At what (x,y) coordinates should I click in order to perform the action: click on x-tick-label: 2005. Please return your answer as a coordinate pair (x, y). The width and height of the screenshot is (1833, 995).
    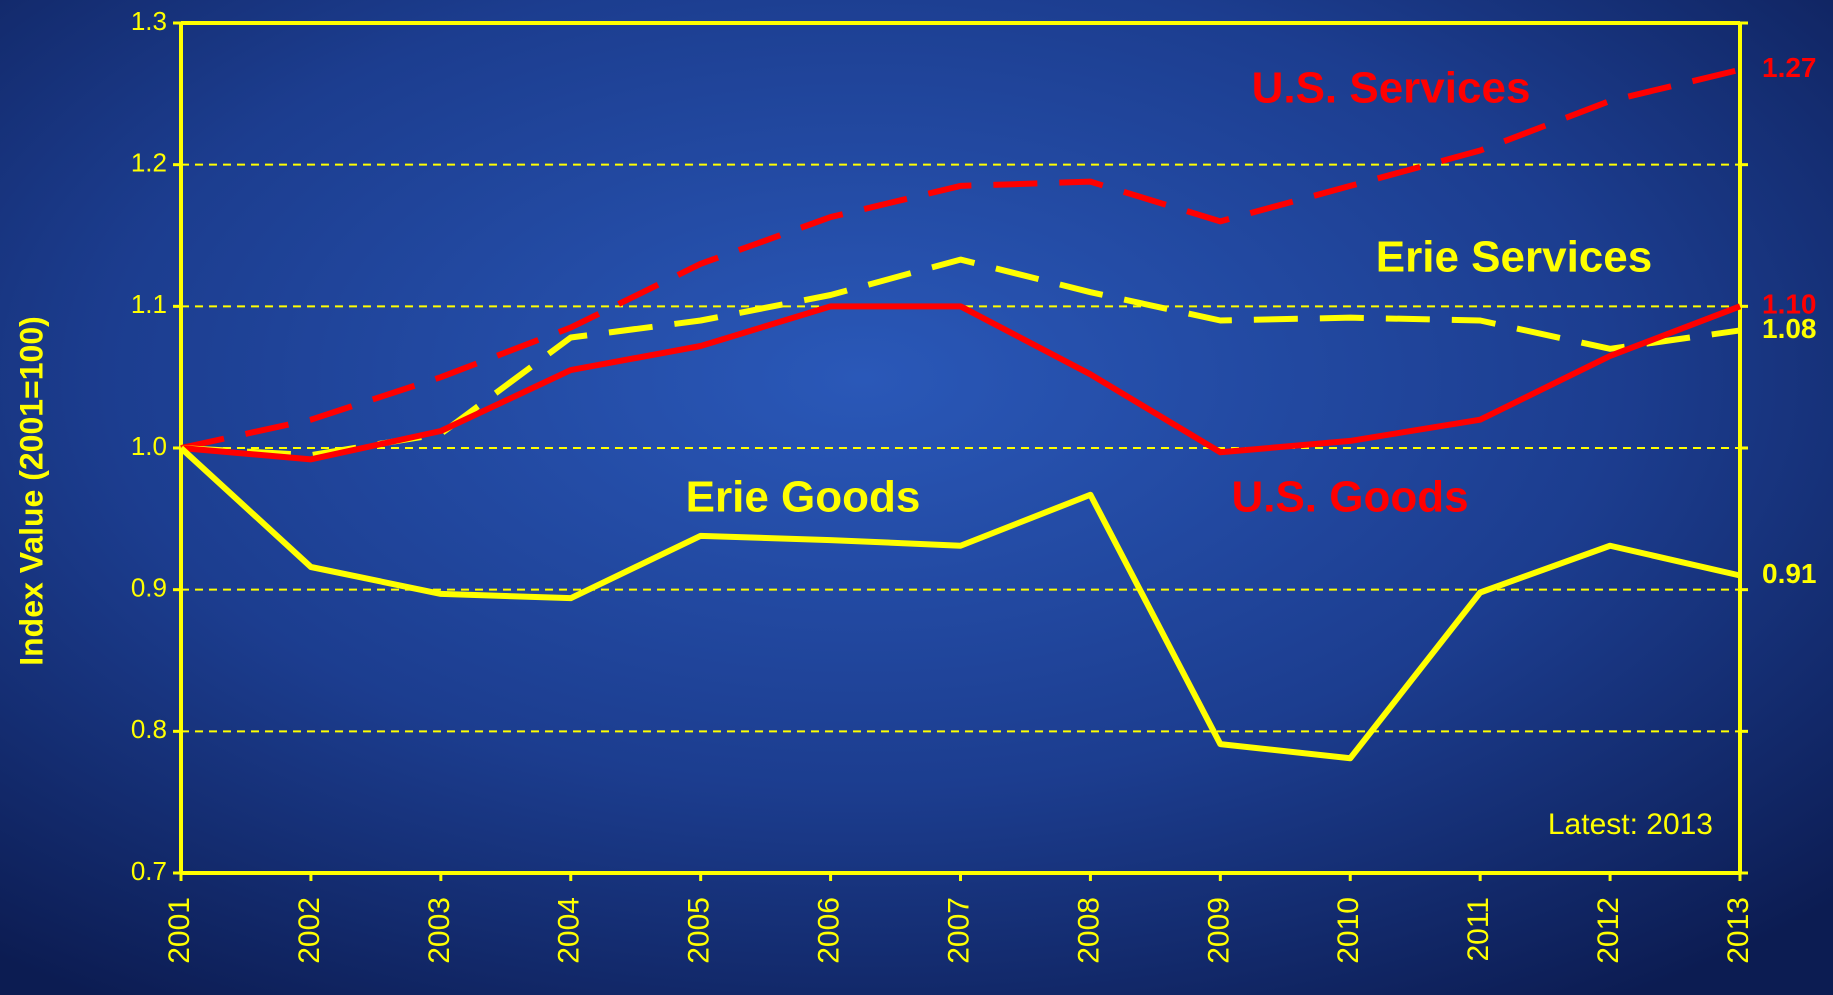
    Looking at the image, I should click on (699, 930).